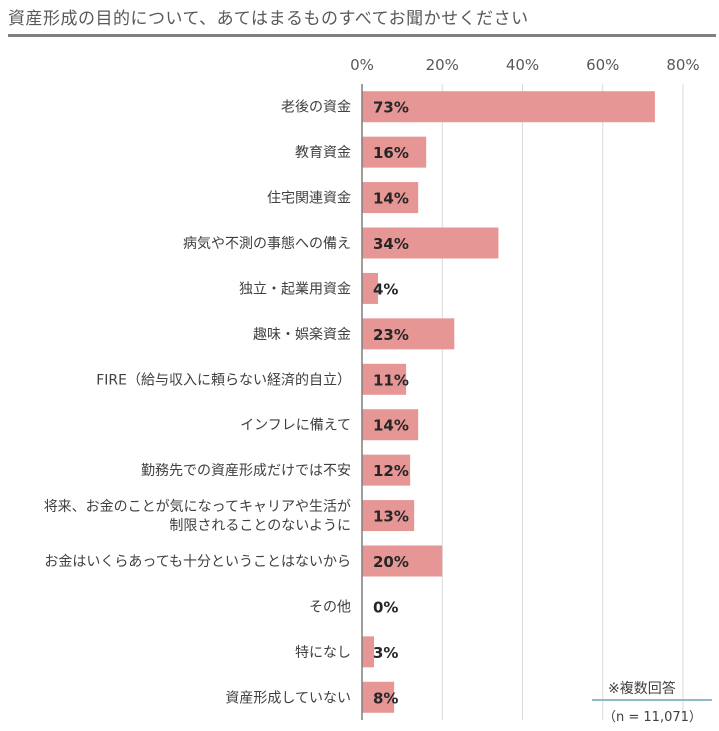 Image resolution: width=719 pixels, height=731 pixels. I want to click on sample-size-note: （n = 11,071）, so click(652, 717).